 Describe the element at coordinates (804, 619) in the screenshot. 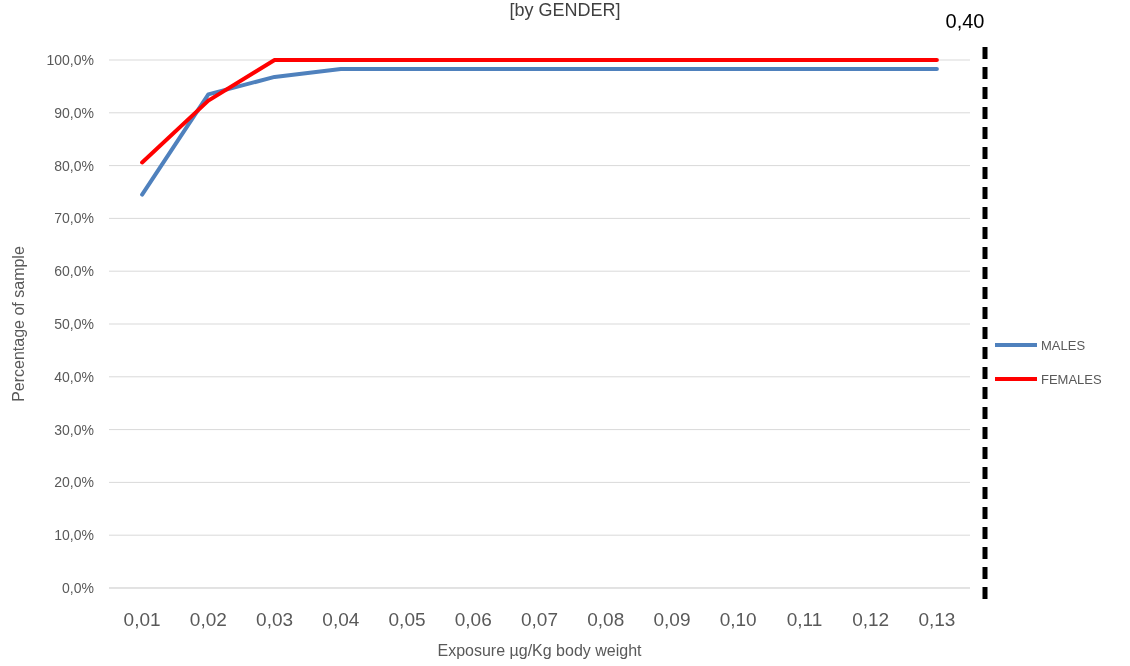

I see `x-tick-label: 0,11` at that location.